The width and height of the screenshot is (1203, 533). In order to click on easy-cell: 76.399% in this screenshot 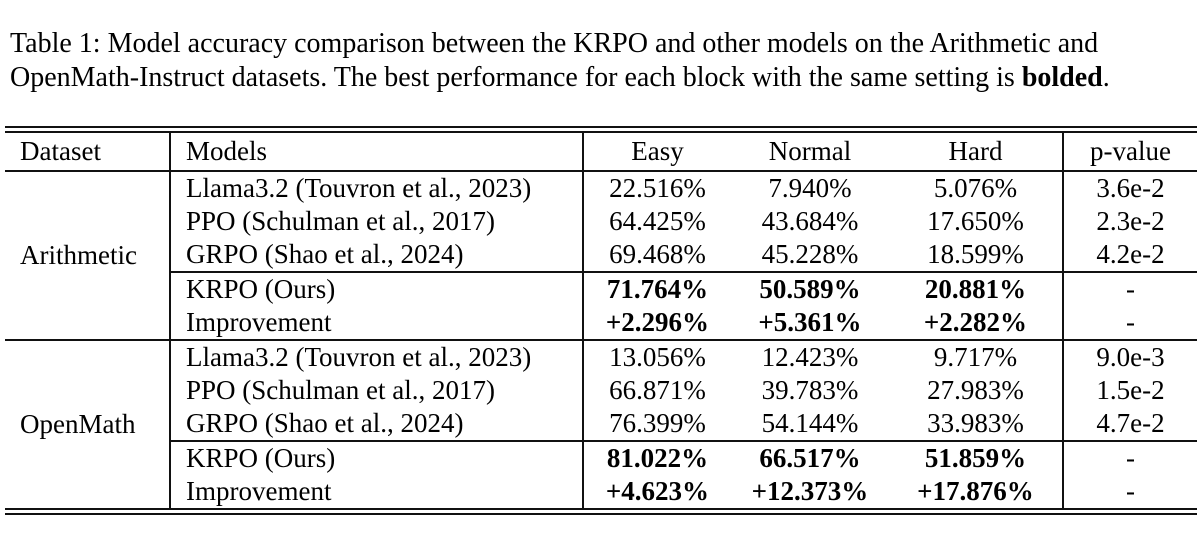, I will do `click(657, 423)`.